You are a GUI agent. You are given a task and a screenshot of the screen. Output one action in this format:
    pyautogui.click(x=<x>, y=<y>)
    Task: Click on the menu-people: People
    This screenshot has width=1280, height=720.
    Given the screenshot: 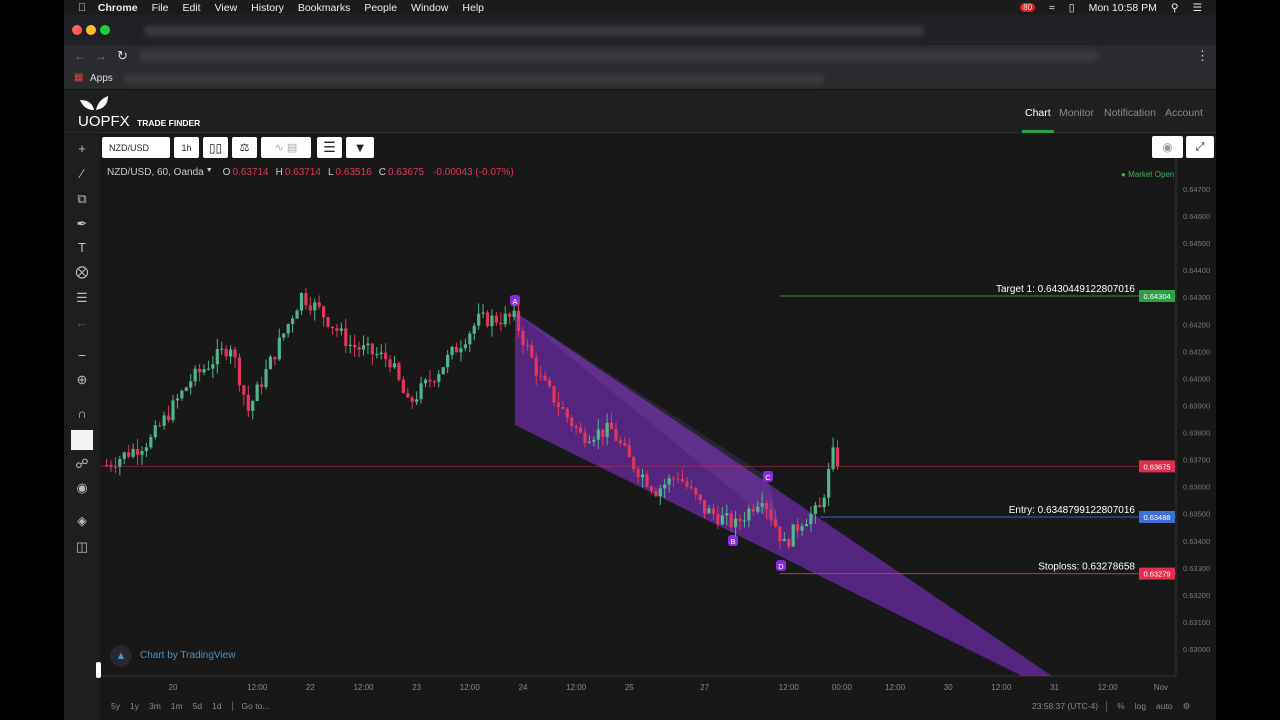 What is the action you would take?
    pyautogui.click(x=376, y=7)
    